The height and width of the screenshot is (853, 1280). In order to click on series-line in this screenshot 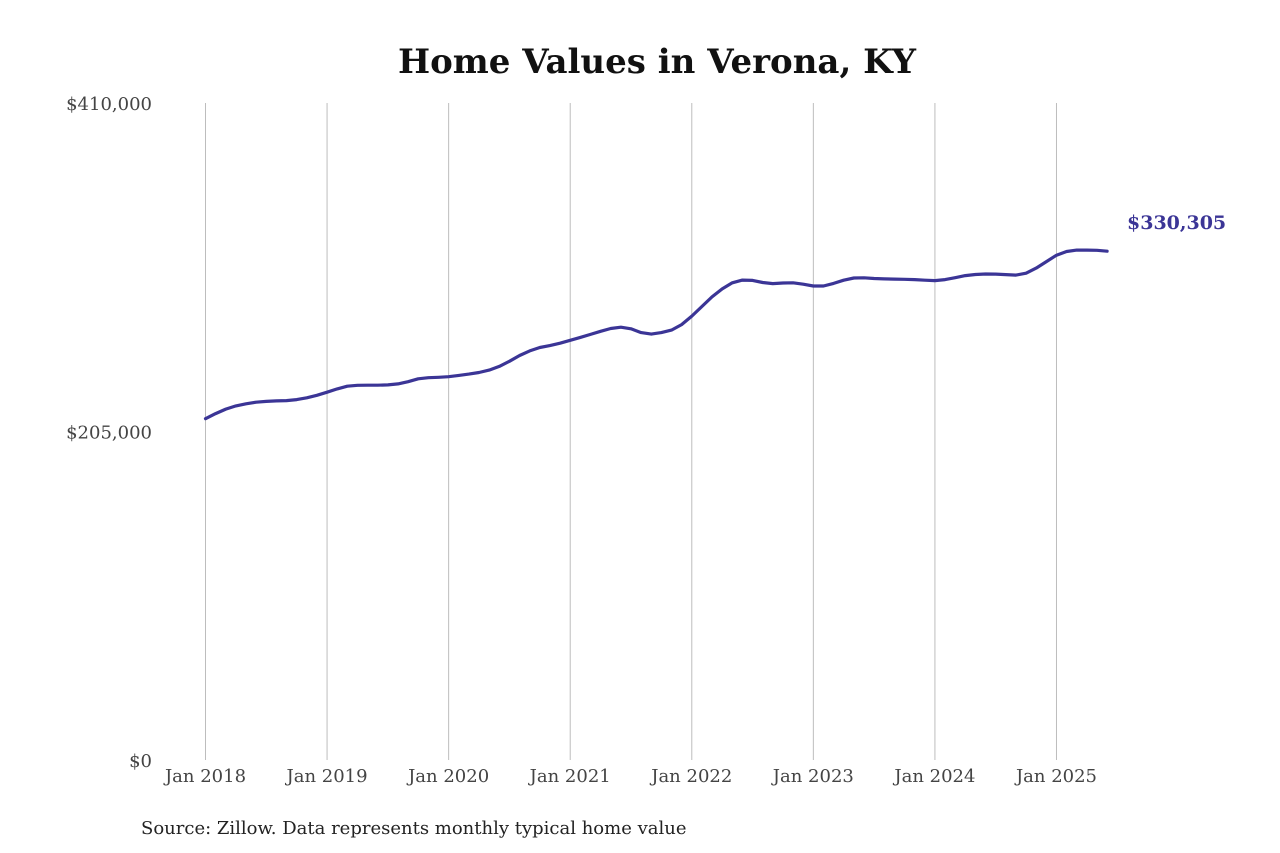, I will do `click(656, 334)`.